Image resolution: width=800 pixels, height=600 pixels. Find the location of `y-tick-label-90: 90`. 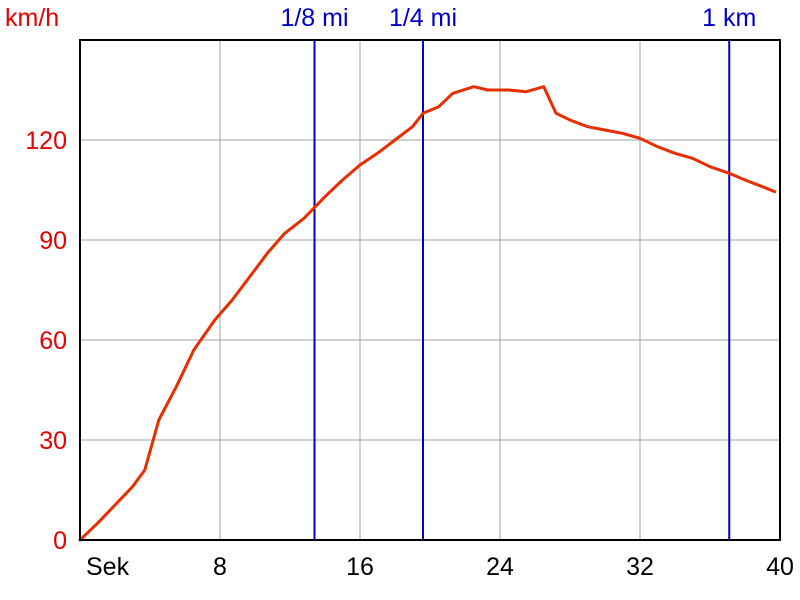

y-tick-label-90: 90 is located at coordinates (53, 241).